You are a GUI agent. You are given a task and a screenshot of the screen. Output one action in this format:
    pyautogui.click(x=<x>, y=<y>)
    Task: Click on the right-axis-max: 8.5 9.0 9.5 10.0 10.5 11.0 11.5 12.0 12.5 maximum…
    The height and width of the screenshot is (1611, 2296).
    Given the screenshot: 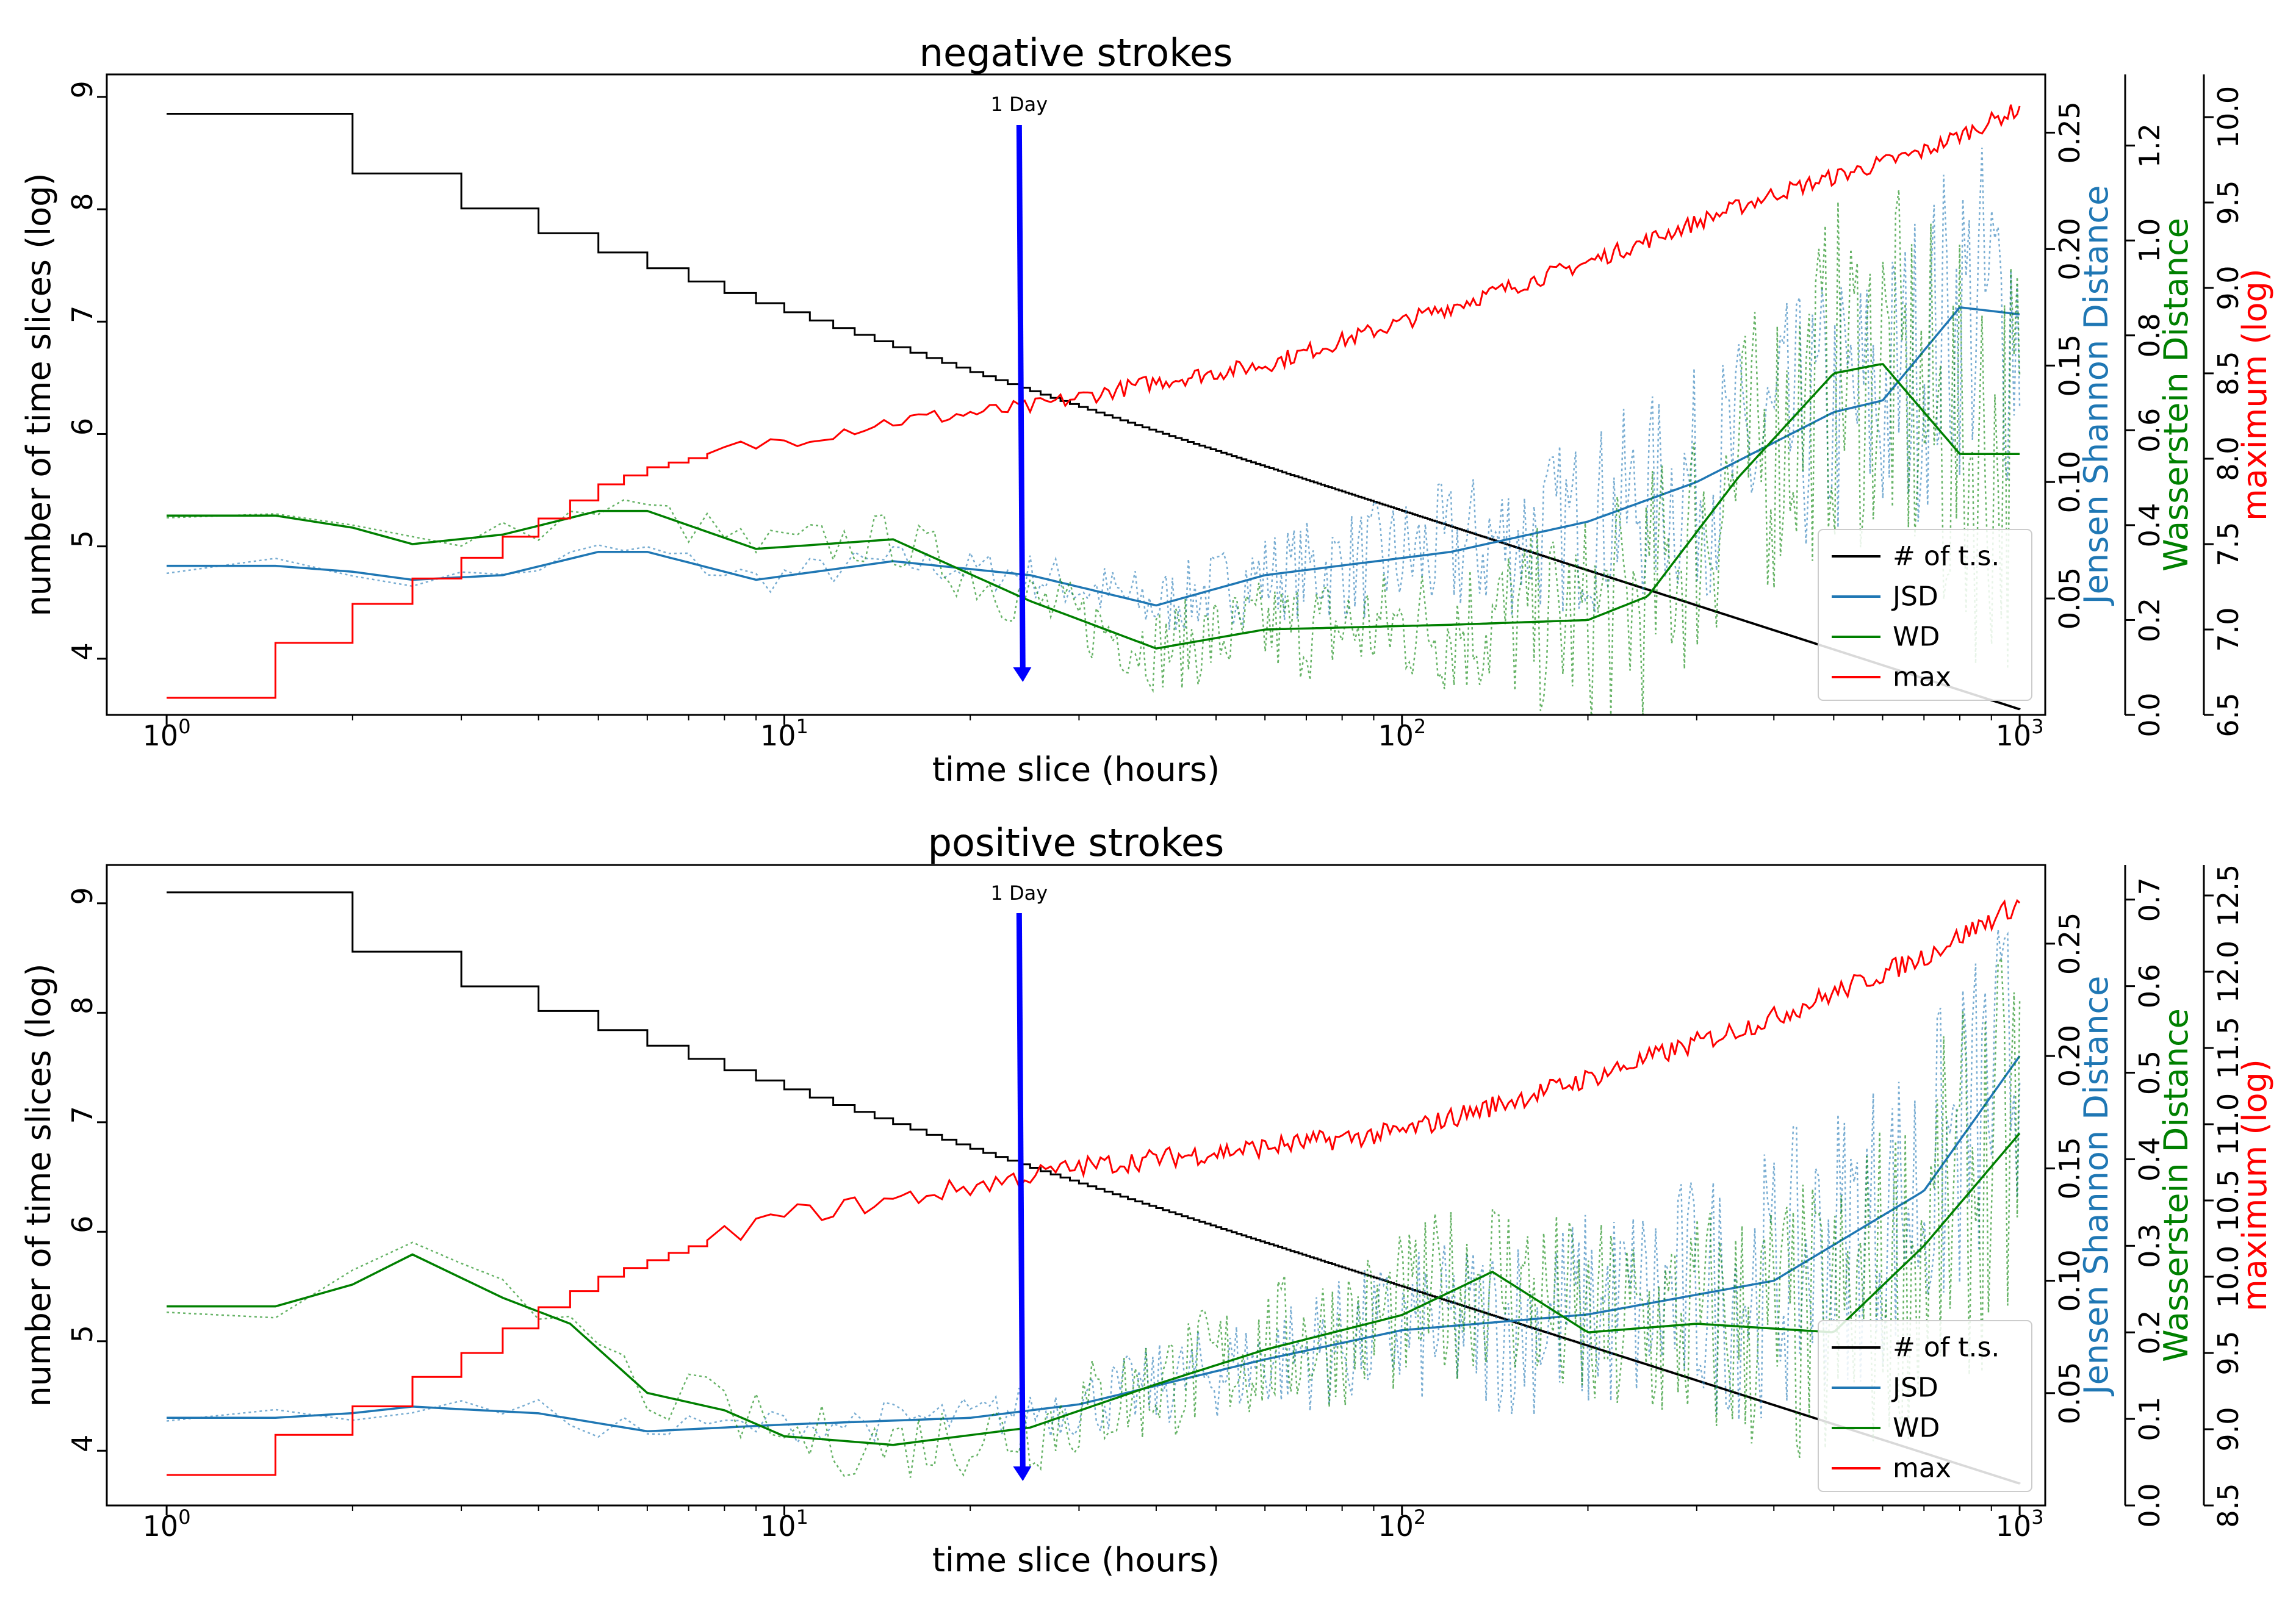 What is the action you would take?
    pyautogui.click(x=2239, y=1196)
    